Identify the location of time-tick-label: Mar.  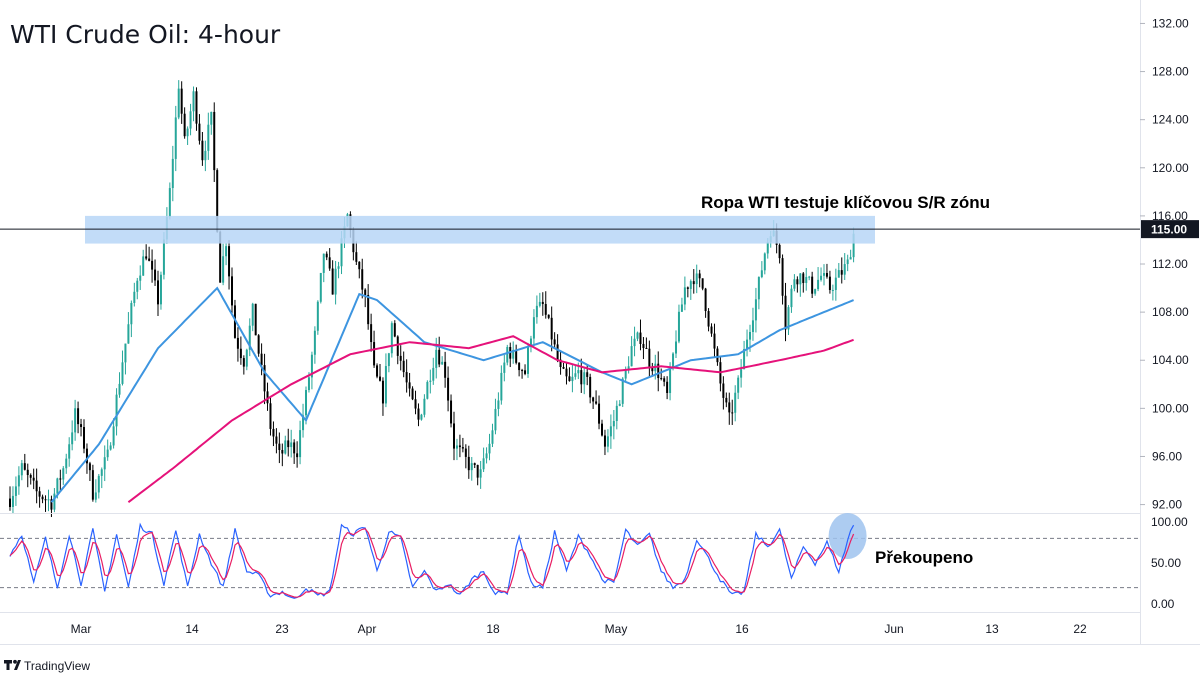
(81, 629).